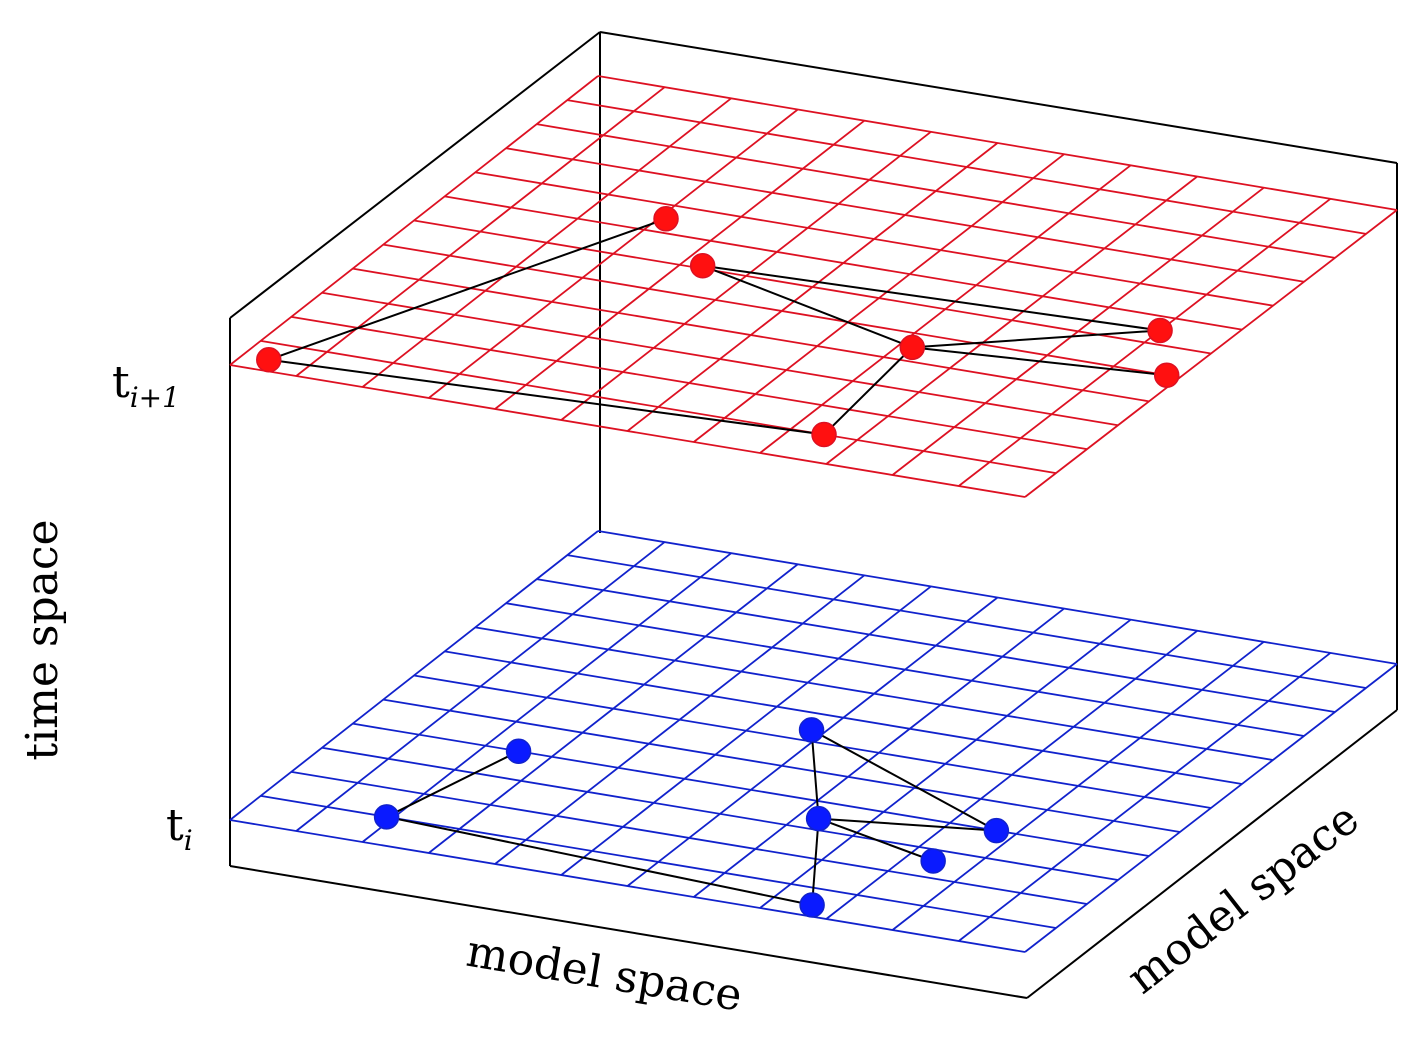 The width and height of the screenshot is (1424, 1062). What do you see at coordinates (604, 974) in the screenshot?
I see `bottom-axis-label: model space` at bounding box center [604, 974].